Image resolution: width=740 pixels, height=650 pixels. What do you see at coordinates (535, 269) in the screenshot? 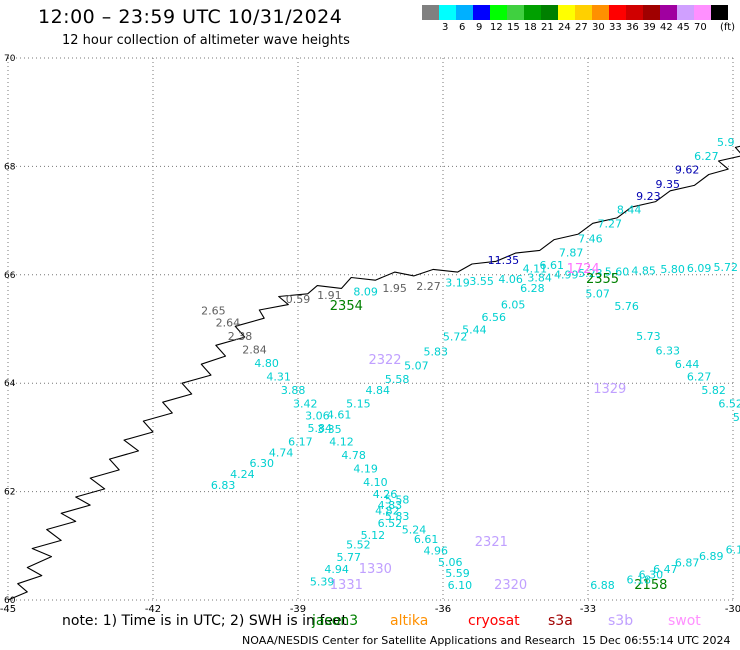
I see `wave-height-label: 4.11` at bounding box center [535, 269].